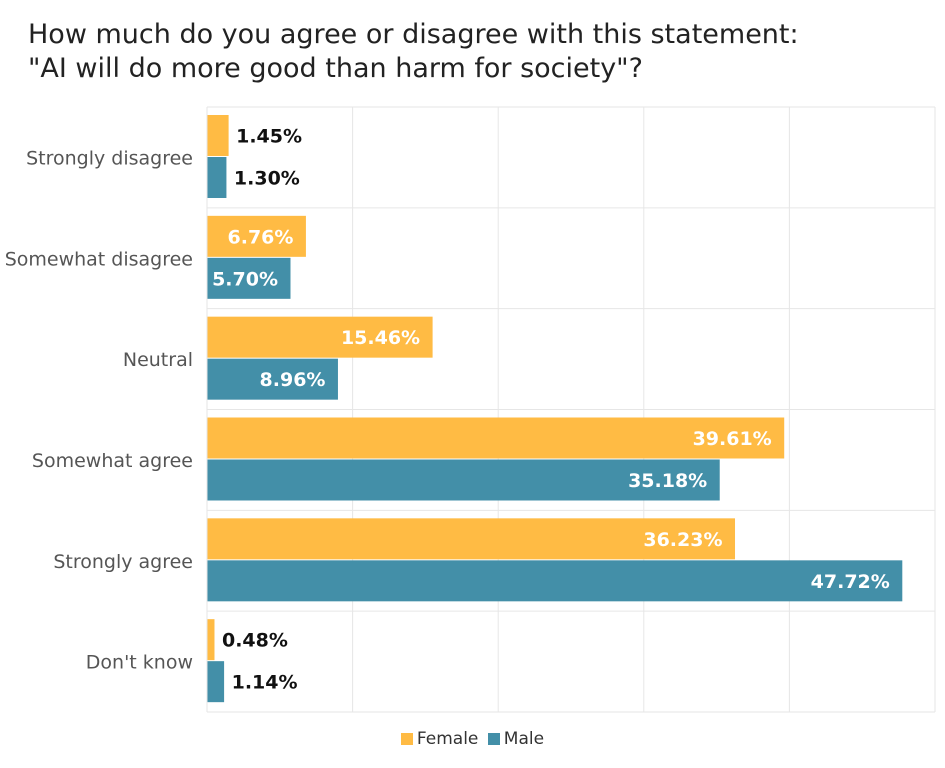 Image resolution: width=945 pixels, height=768 pixels. What do you see at coordinates (265, 683) in the screenshot?
I see `data-label-male: 1.14%` at bounding box center [265, 683].